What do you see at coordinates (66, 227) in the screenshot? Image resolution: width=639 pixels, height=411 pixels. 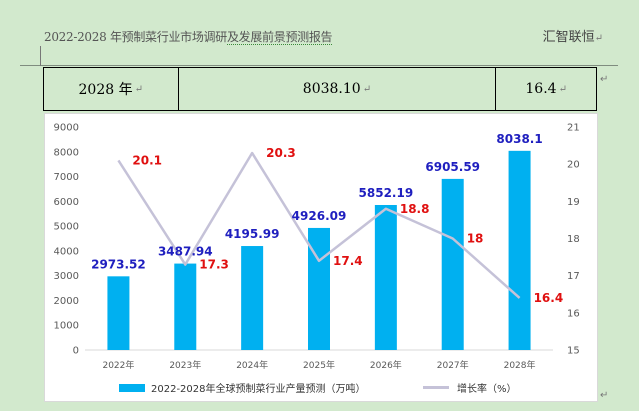 I see `y-left-tick-label: 5000` at bounding box center [66, 227].